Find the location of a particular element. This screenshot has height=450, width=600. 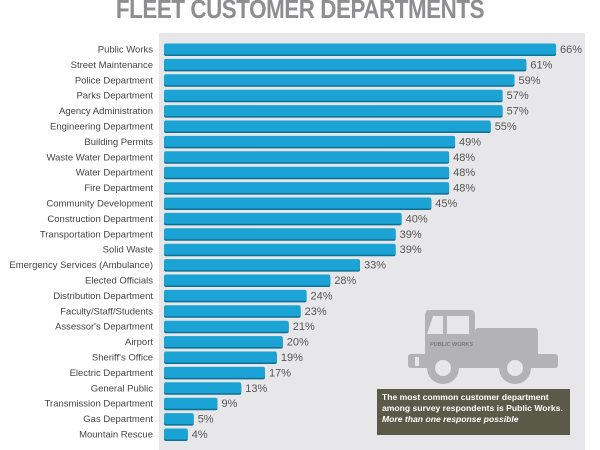

category-label: Faculty/Staff/Students is located at coordinates (106, 311).